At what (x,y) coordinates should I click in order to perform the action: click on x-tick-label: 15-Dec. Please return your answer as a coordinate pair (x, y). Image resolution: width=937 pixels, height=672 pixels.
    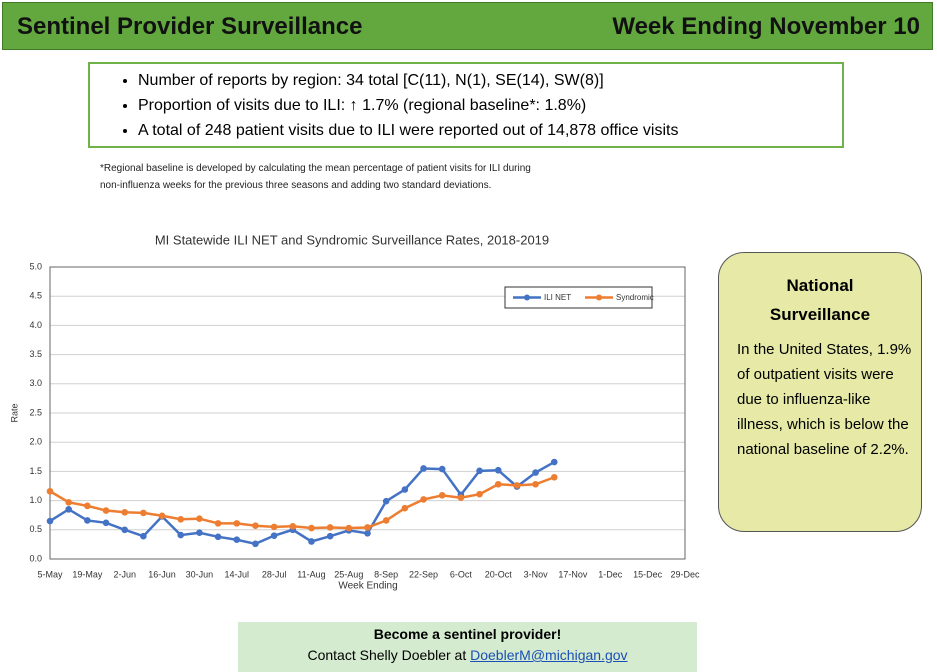
    Looking at the image, I should click on (648, 574).